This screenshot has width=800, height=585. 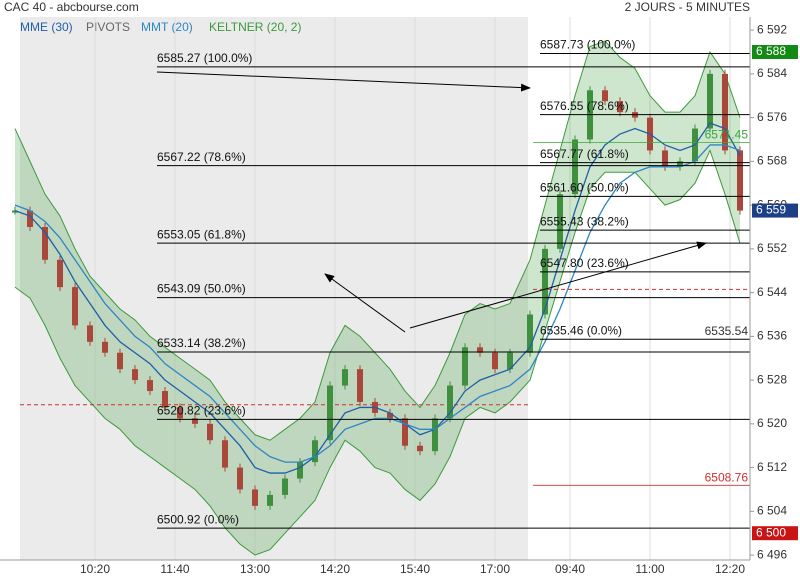 I want to click on x-tick-label: 10:20, so click(x=95, y=569).